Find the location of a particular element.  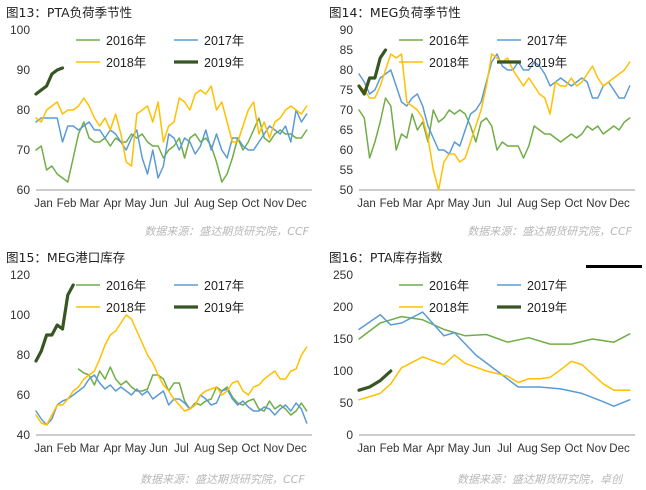

y-tick-label: 40 is located at coordinates (24, 435).